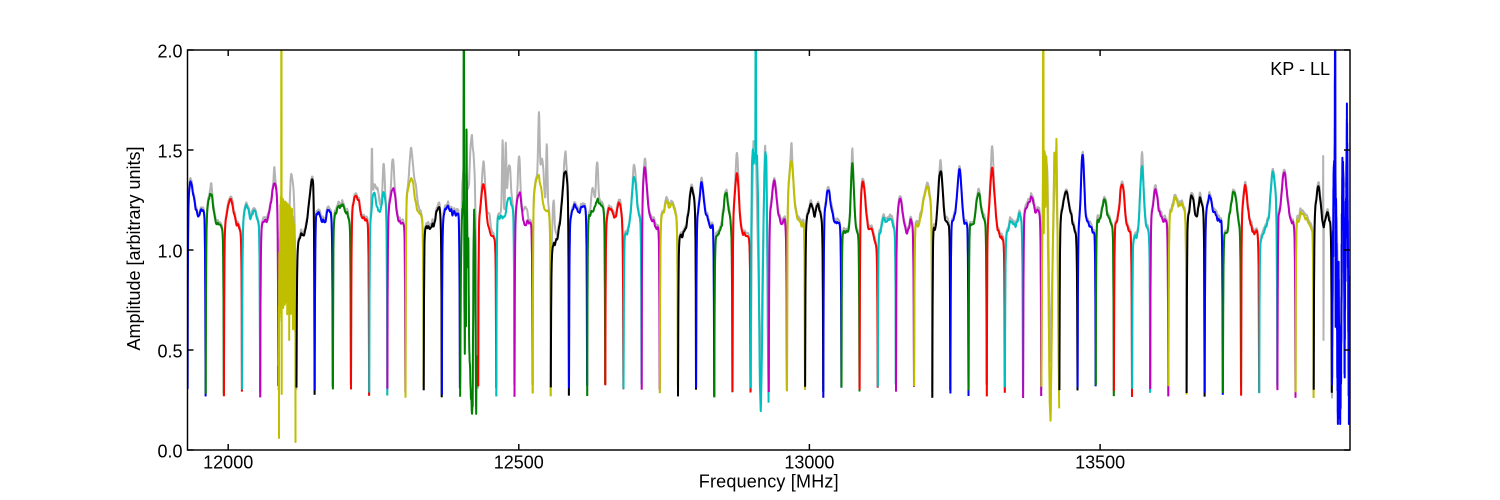 The width and height of the screenshot is (1500, 500). What do you see at coordinates (228, 463) in the screenshot?
I see `svg-text: 12000` at bounding box center [228, 463].